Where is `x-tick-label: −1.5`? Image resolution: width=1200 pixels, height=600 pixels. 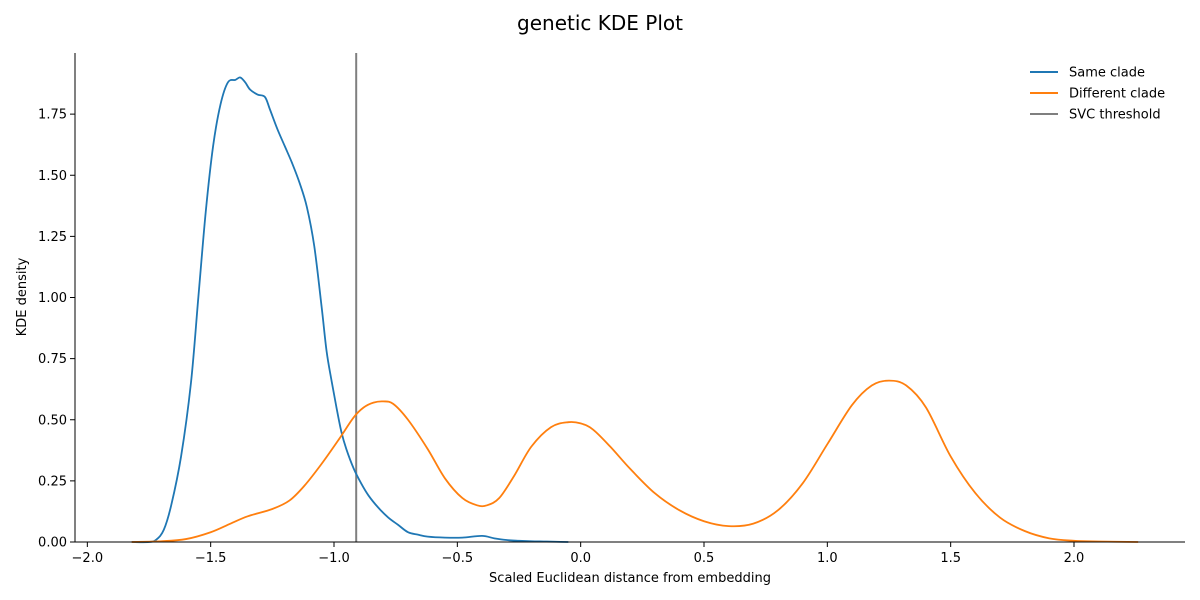
x-tick-label: −1.5 is located at coordinates (211, 558).